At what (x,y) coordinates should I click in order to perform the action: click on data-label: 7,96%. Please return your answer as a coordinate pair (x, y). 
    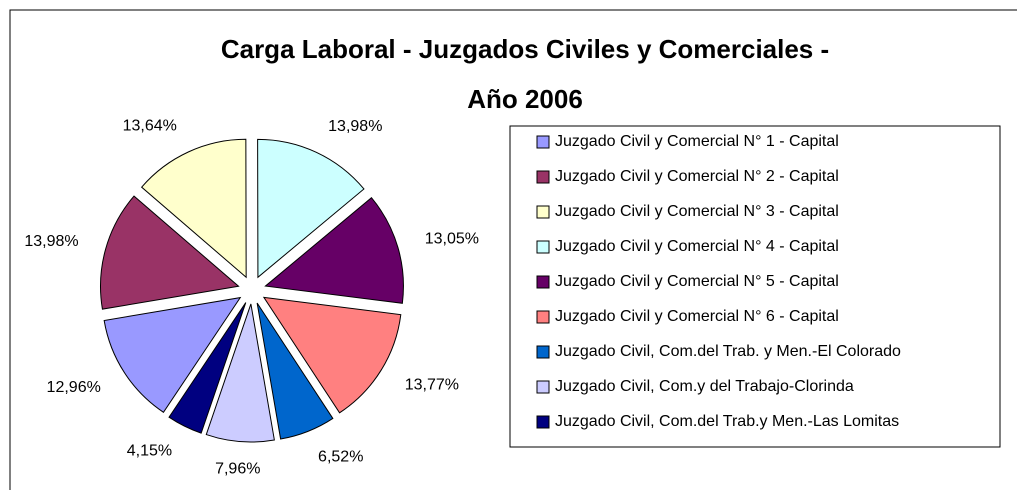
    Looking at the image, I should click on (237, 469).